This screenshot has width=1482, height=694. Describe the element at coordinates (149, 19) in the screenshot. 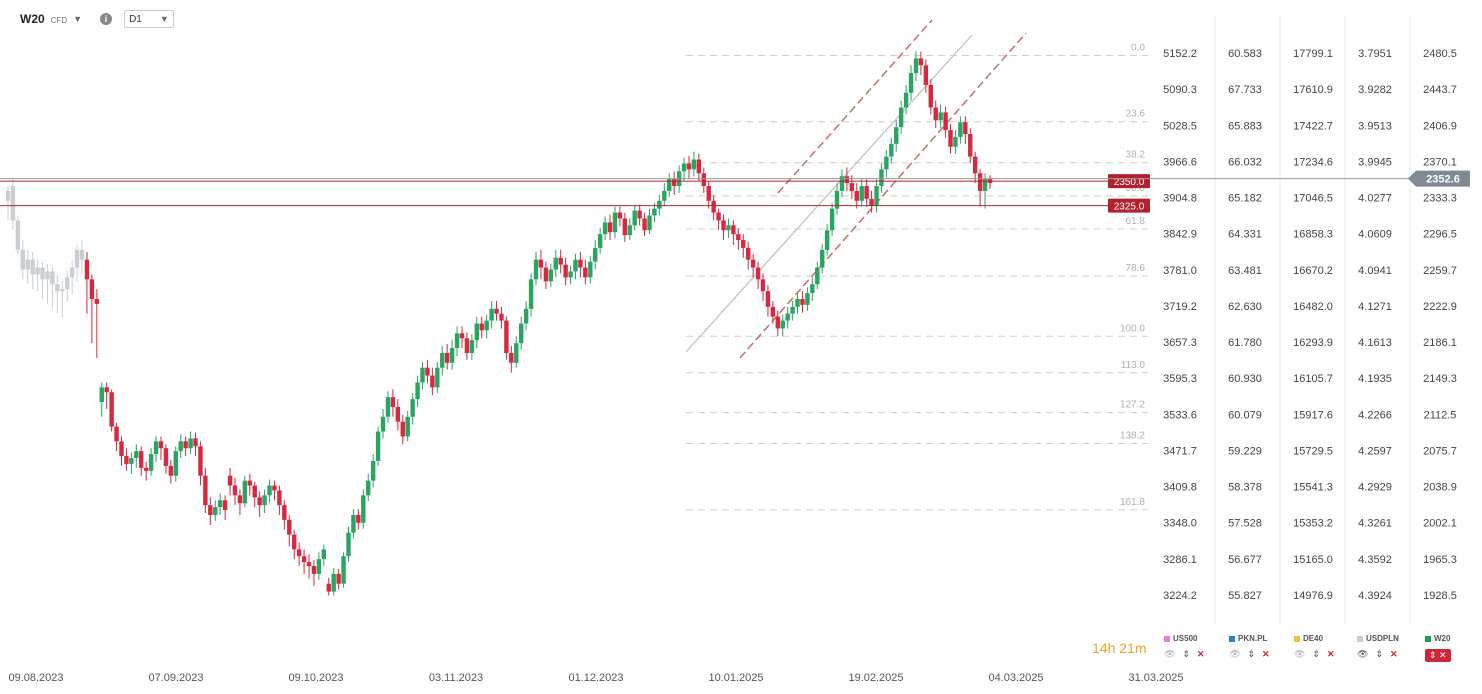

I see `timeframe-select: D1 ▼` at that location.